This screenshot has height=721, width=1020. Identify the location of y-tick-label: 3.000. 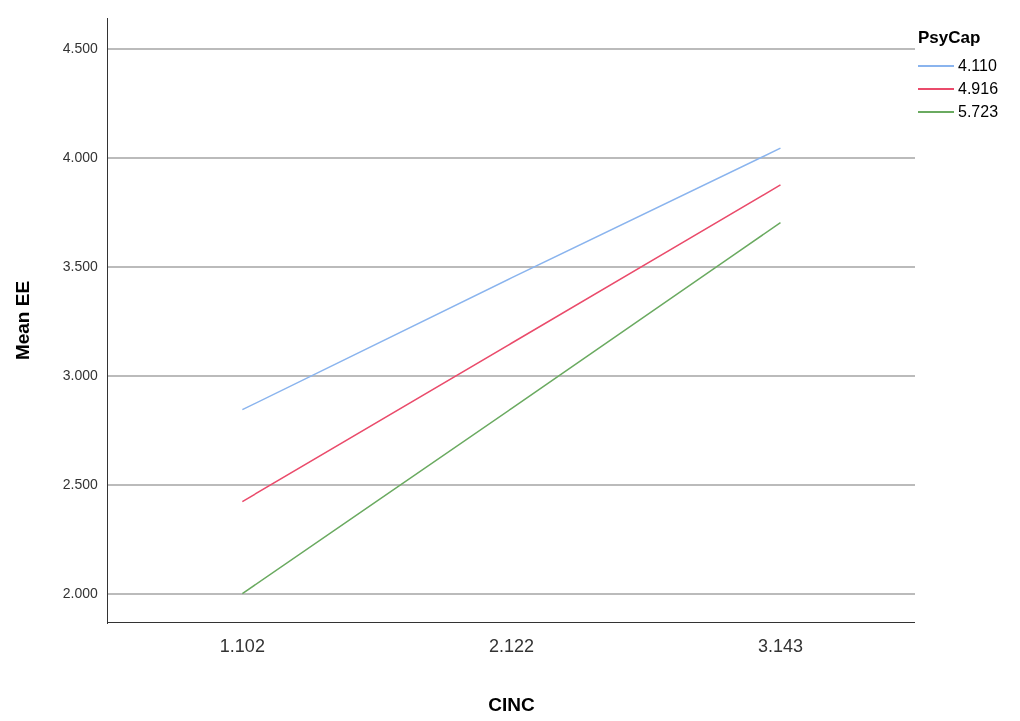
(80, 374).